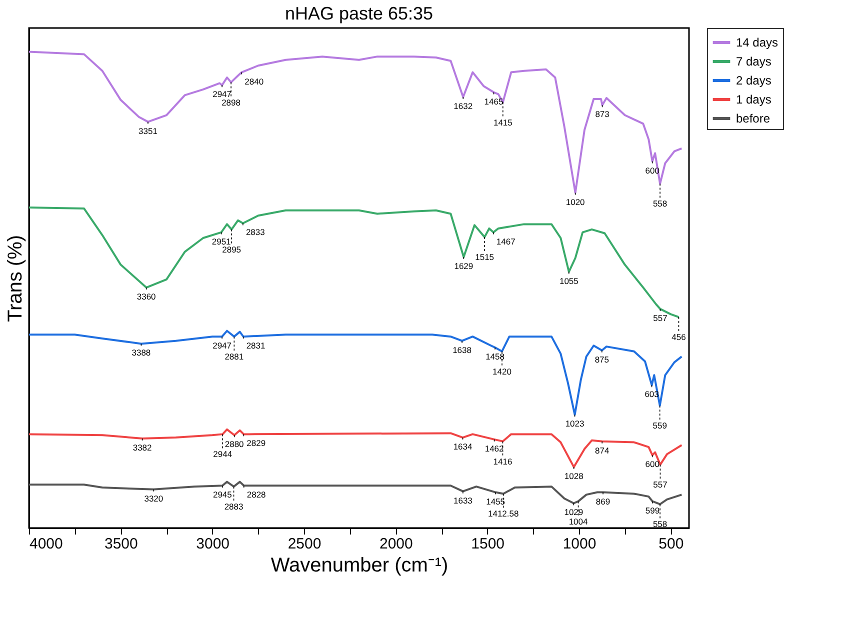 This screenshot has height=640, width=851. Describe the element at coordinates (222, 495) in the screenshot. I see `annotation: 2945` at that location.